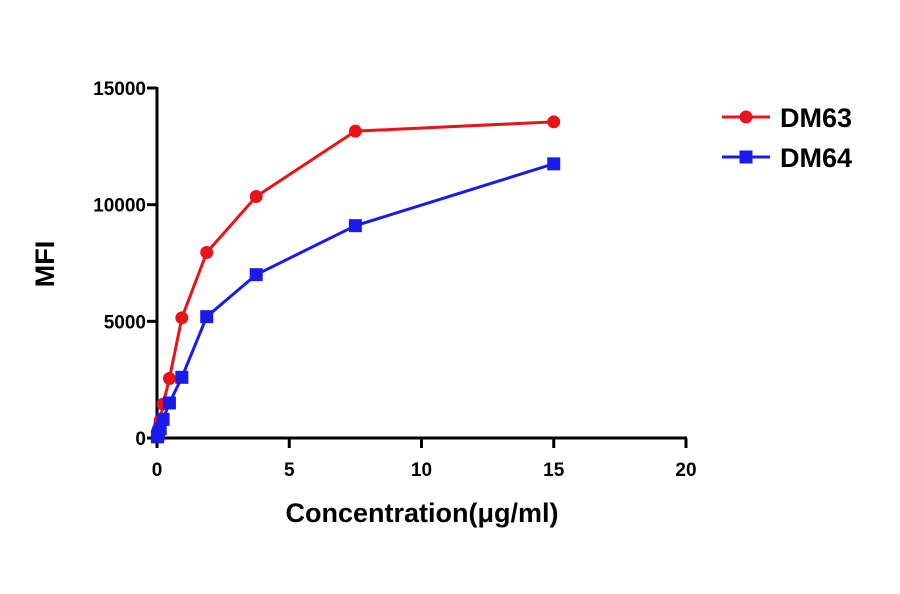  I want to click on legend-item: DM63, so click(787, 118).